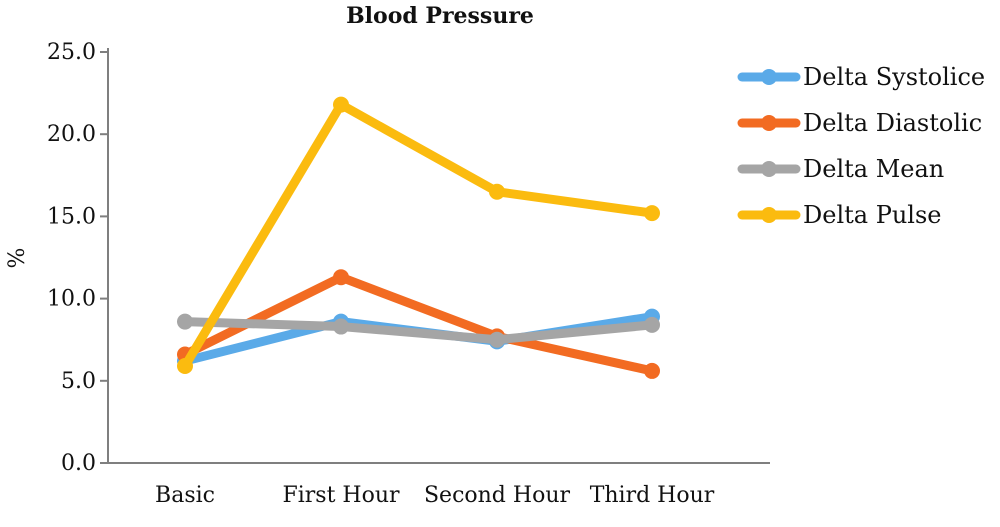 The width and height of the screenshot is (1000, 527). What do you see at coordinates (497, 495) in the screenshot?
I see `x-tick-label: Second Hour` at bounding box center [497, 495].